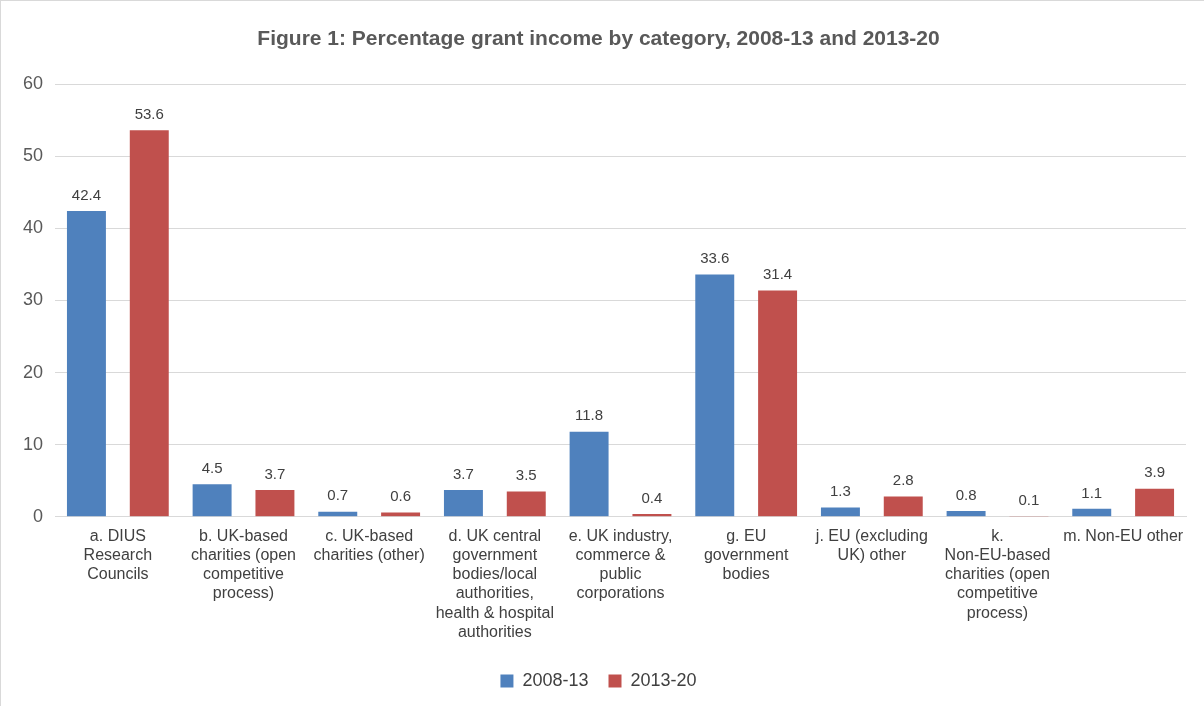 This screenshot has height=706, width=1204. Describe the element at coordinates (1123, 535) in the screenshot. I see `x-tick-label: m. Non-EU other` at that location.